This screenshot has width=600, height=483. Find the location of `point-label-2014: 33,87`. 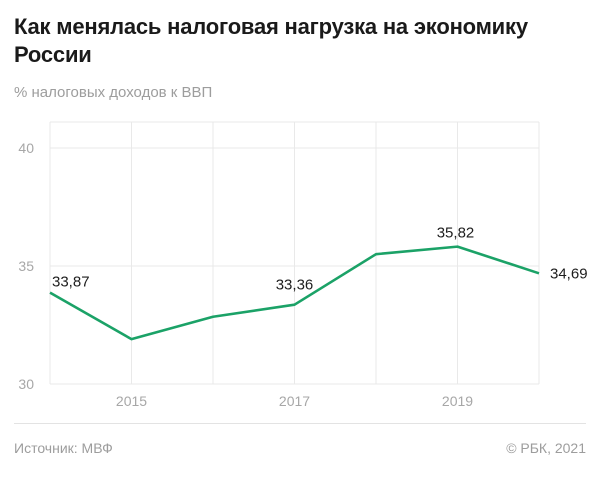

point-label-2014: 33,87 is located at coordinates (71, 282).